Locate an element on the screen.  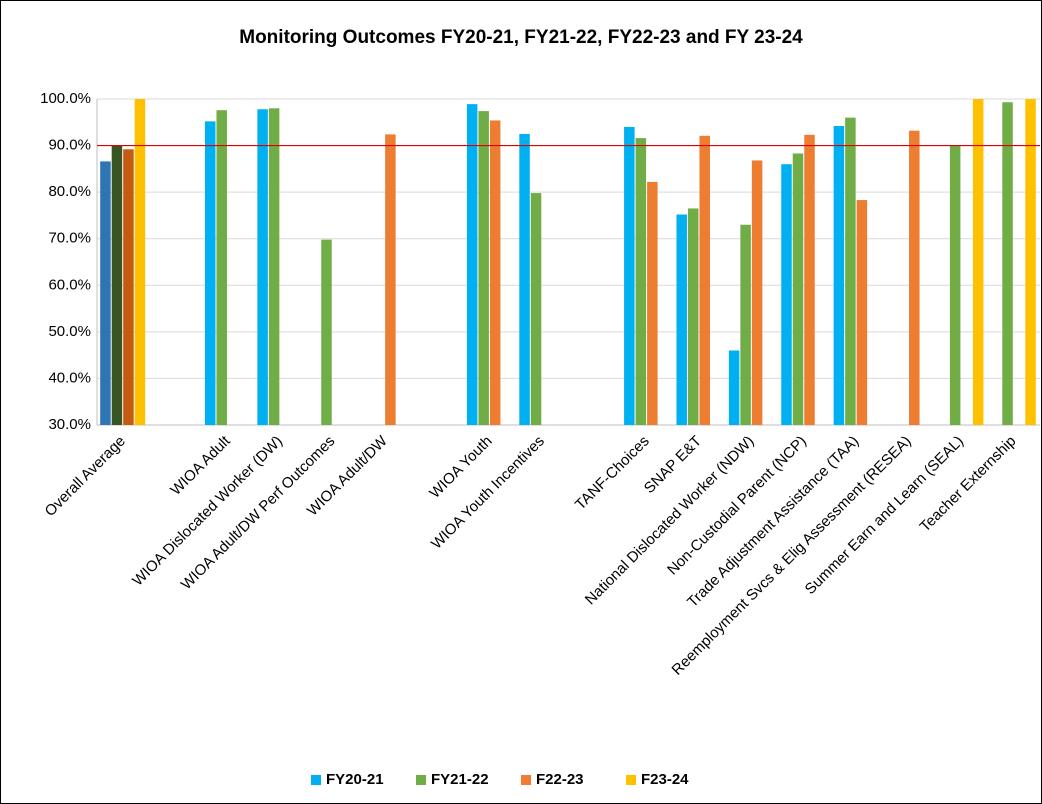
legend-label: FY20-21 is located at coordinates (355, 779).